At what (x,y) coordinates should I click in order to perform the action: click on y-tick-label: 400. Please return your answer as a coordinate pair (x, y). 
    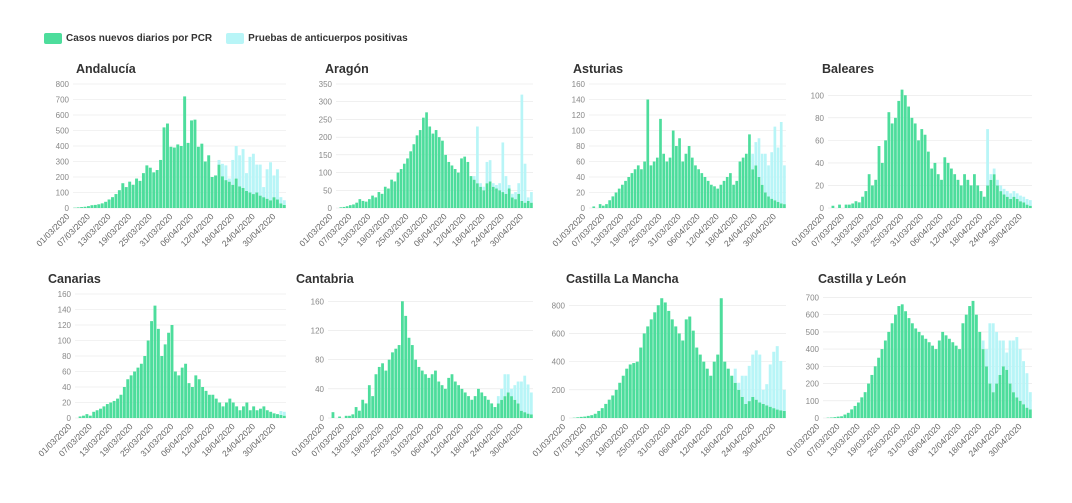
    Looking at the image, I should click on (559, 362).